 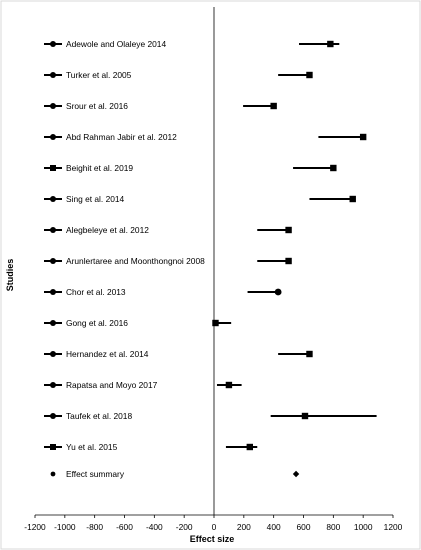 What do you see at coordinates (393, 527) in the screenshot?
I see `x-tick-label: 1200` at bounding box center [393, 527].